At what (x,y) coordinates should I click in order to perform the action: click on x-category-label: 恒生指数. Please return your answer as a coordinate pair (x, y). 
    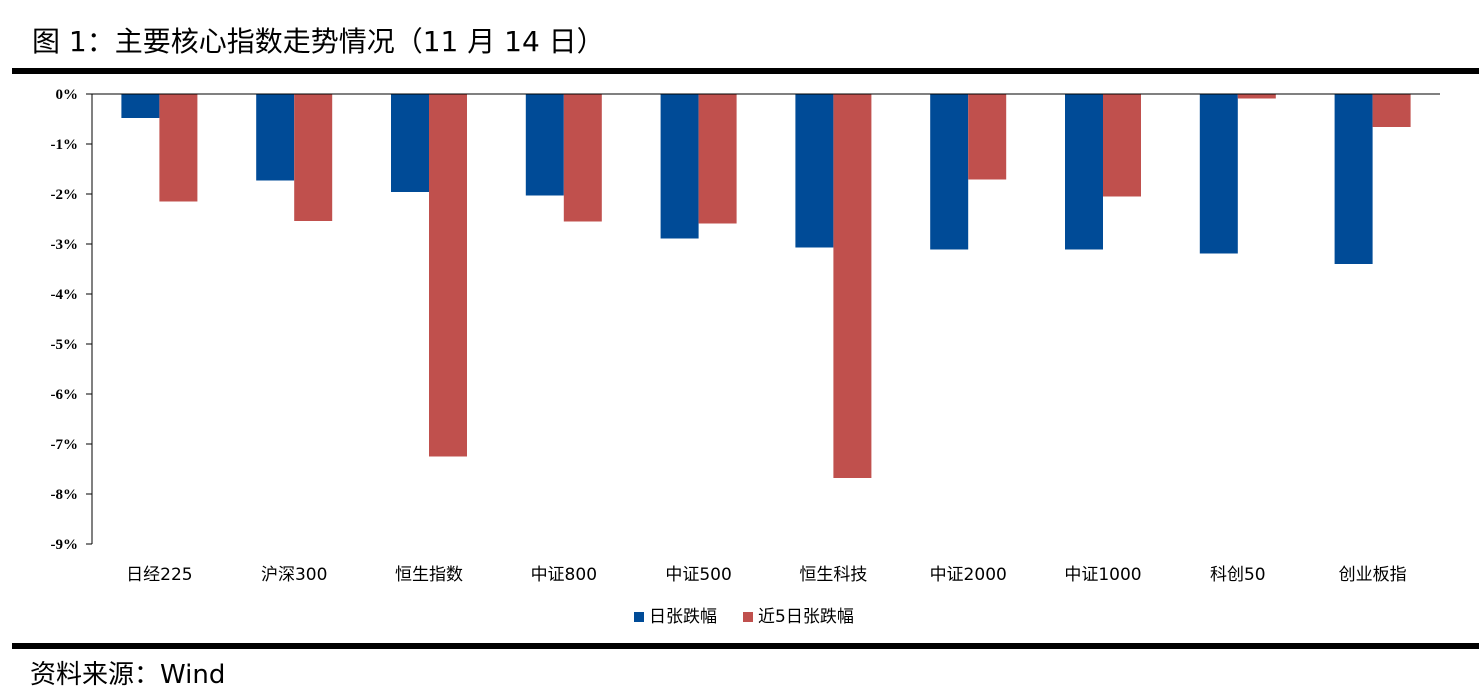
    Looking at the image, I should click on (429, 575).